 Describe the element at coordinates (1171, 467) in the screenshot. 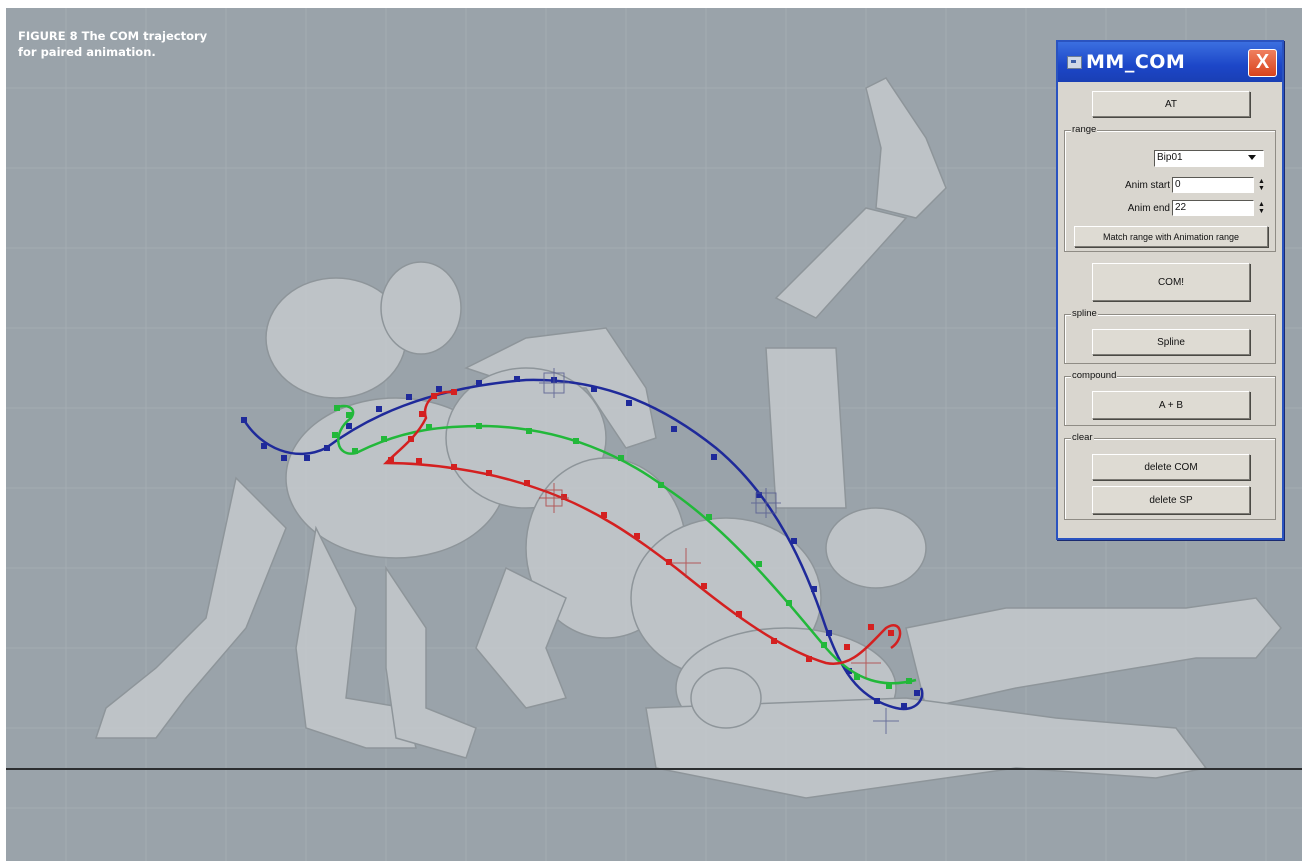

I see `delete-com-button: delete COM` at that location.